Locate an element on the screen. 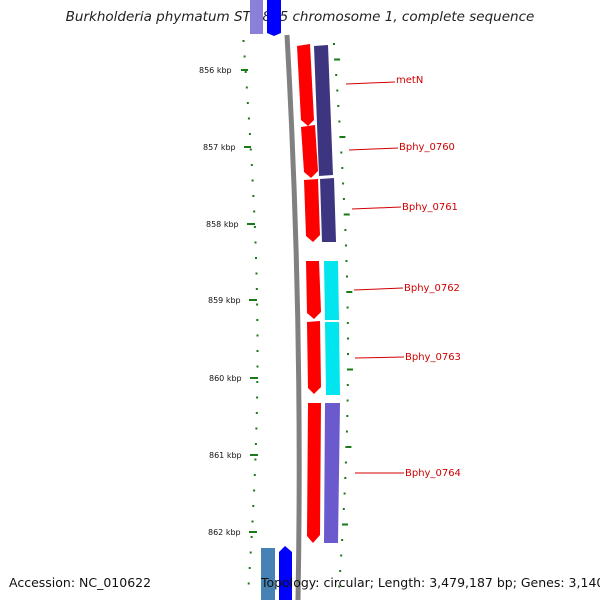 This screenshot has width=600, height=600. tick-label-859: 859 kbp is located at coordinates (224, 300).